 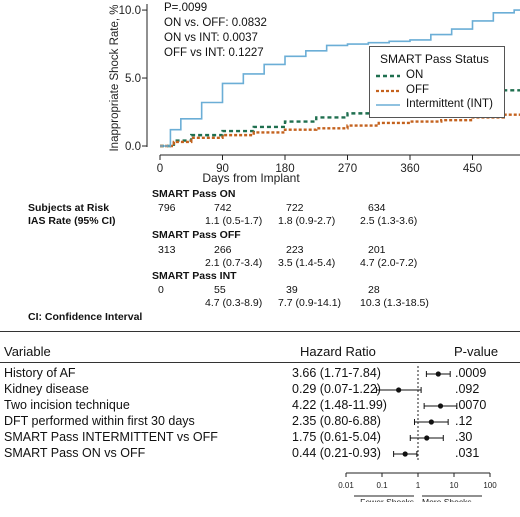 What do you see at coordinates (346, 485) in the screenshot?
I see `forest-x-tick-label: 0.01` at bounding box center [346, 485].